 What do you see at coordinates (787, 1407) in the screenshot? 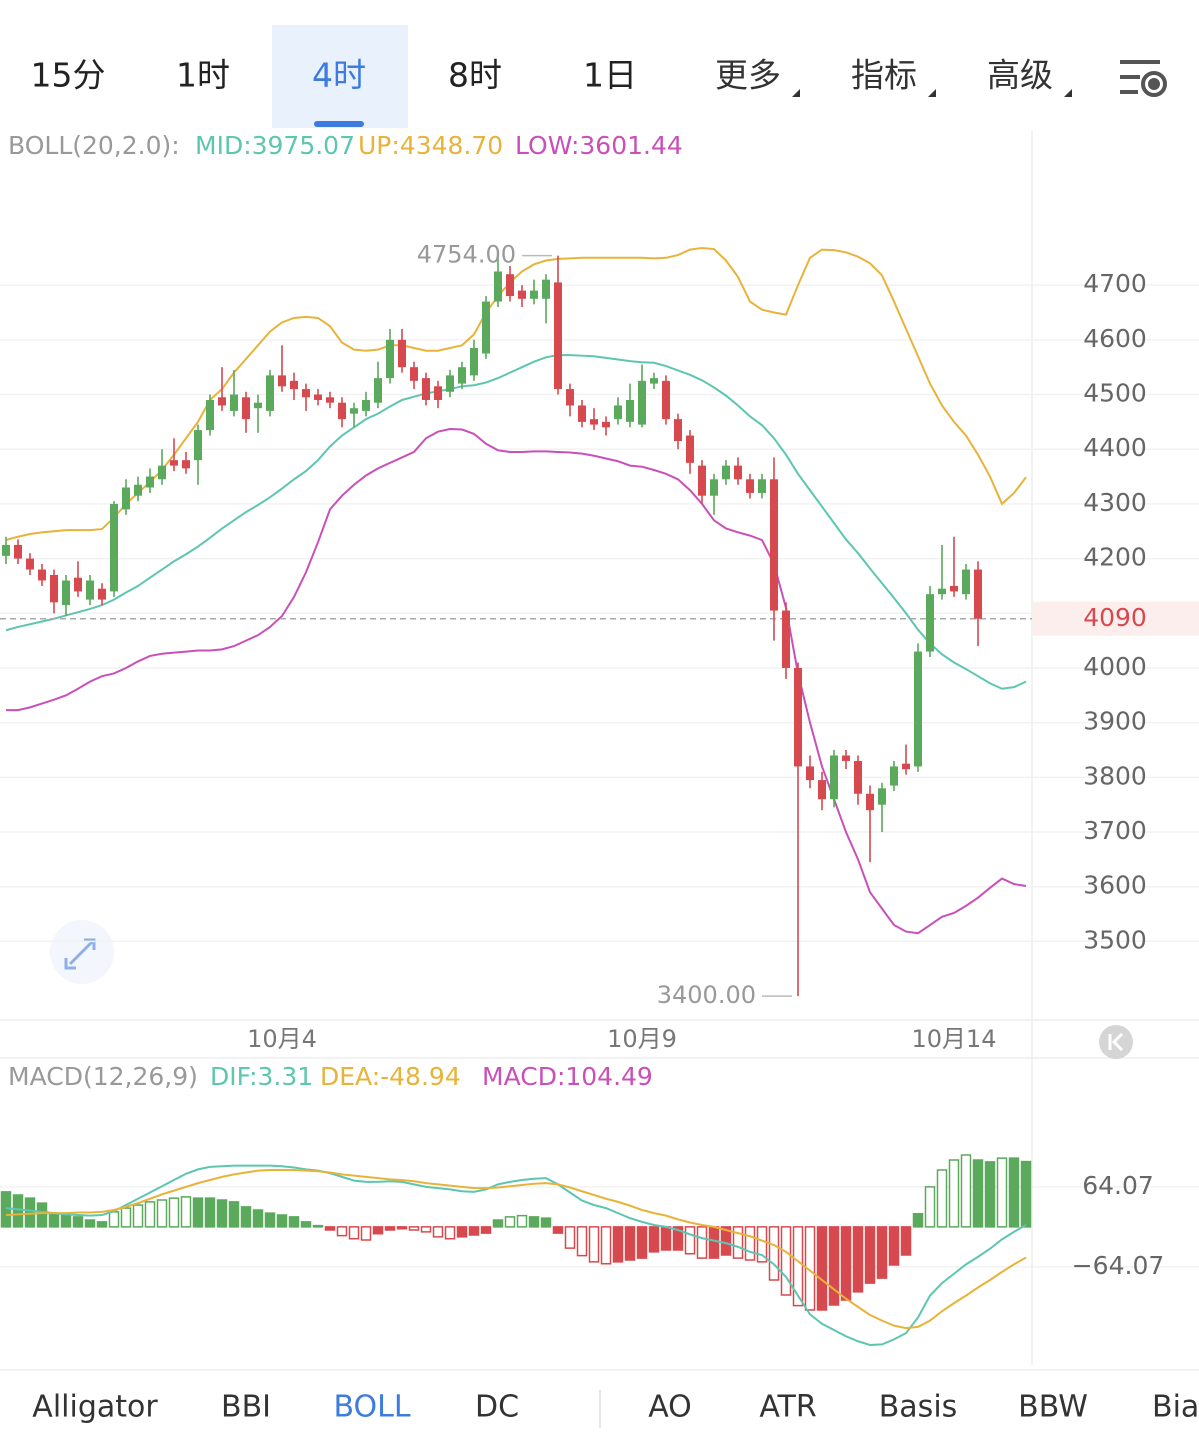
I see `indicator-tab: ATR` at bounding box center [787, 1407].